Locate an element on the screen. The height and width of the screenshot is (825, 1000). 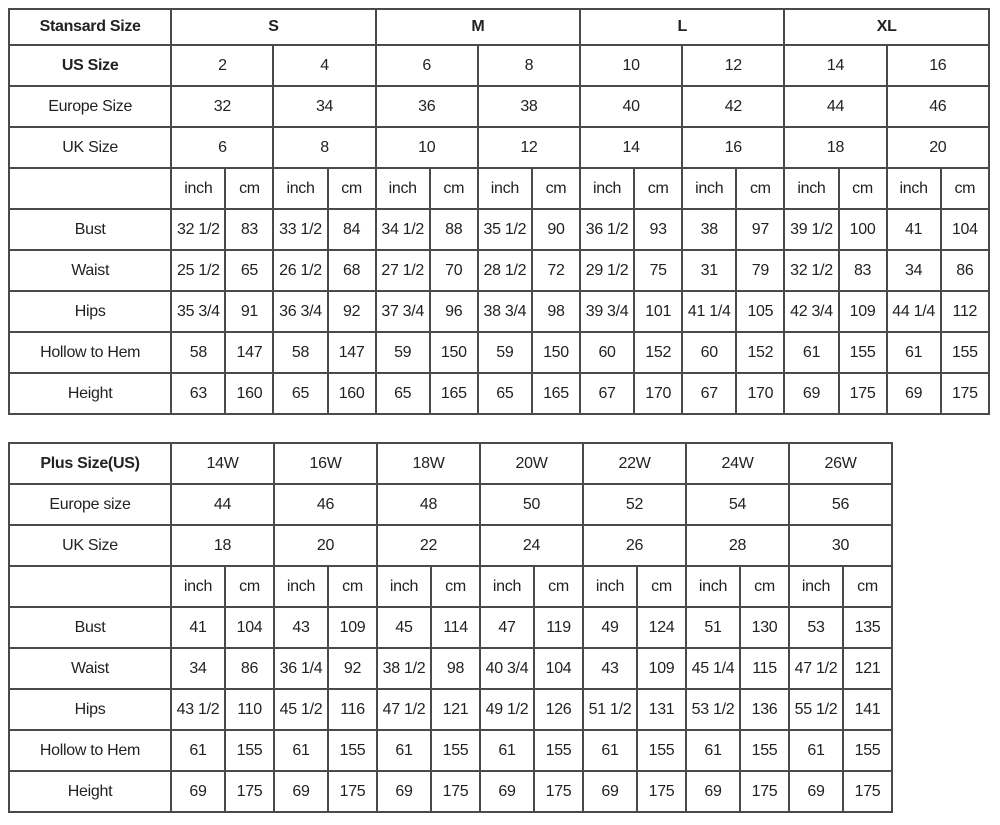
header-row: Stansard Size S M L XL is located at coordinates (498, 27).